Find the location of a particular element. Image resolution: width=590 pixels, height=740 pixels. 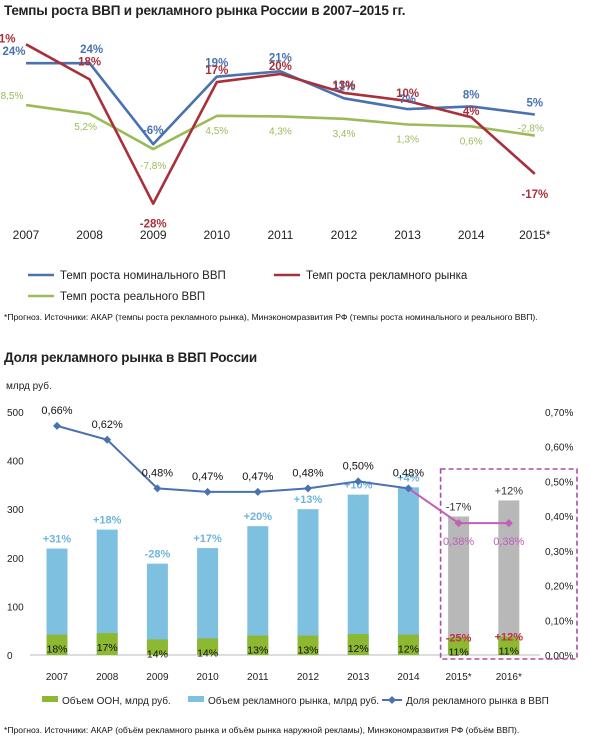

ad-market-change-label: +13% is located at coordinates (308, 500).